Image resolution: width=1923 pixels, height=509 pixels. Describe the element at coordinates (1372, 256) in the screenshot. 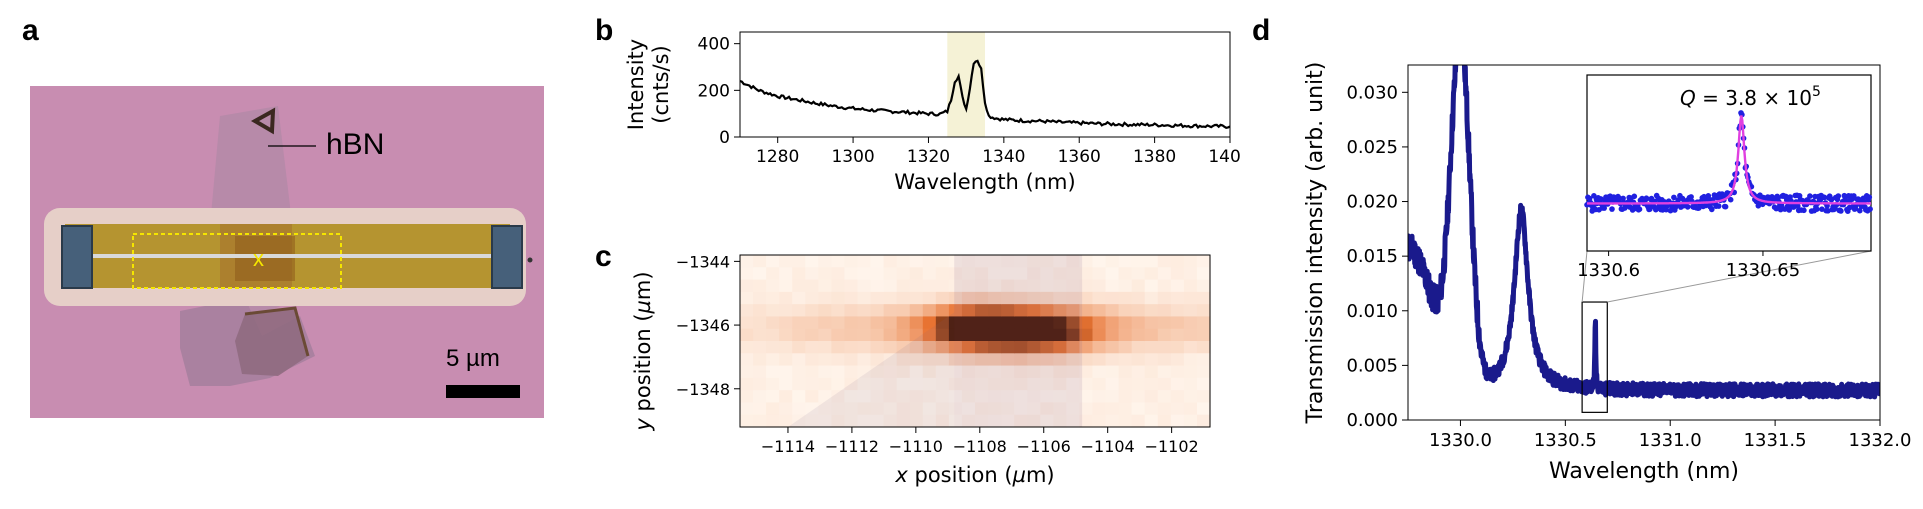

I see `y-tick-label: 0.015` at that location.